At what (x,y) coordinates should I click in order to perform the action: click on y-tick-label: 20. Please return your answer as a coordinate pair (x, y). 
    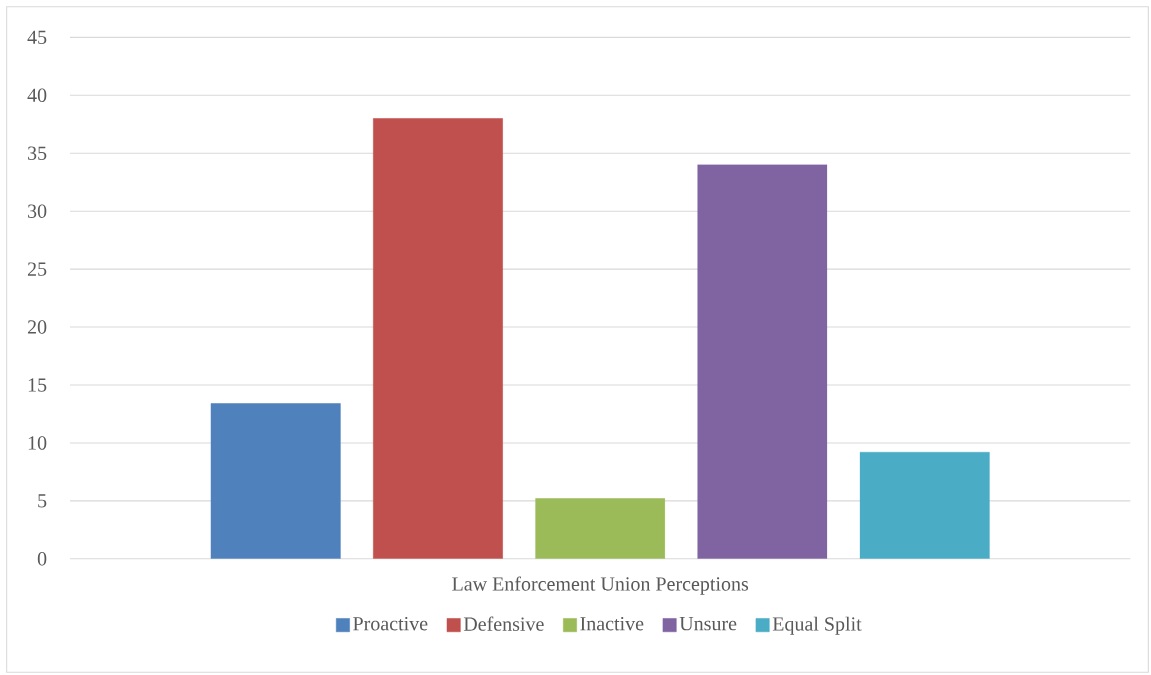
    Looking at the image, I should click on (37, 327).